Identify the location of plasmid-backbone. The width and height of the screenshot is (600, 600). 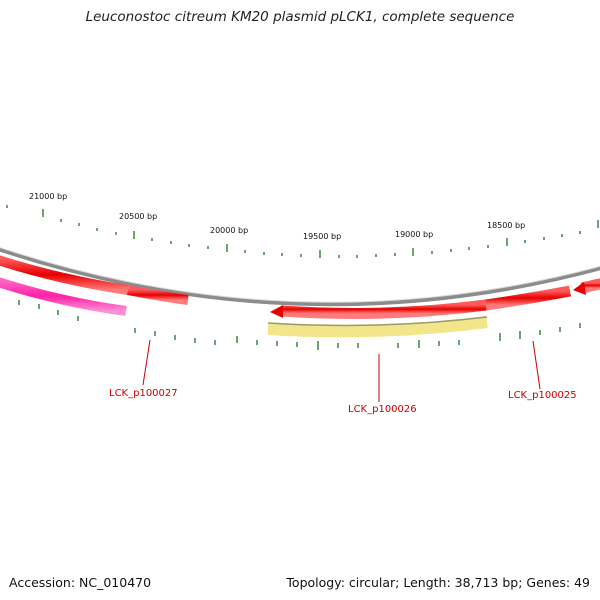
(300, 277).